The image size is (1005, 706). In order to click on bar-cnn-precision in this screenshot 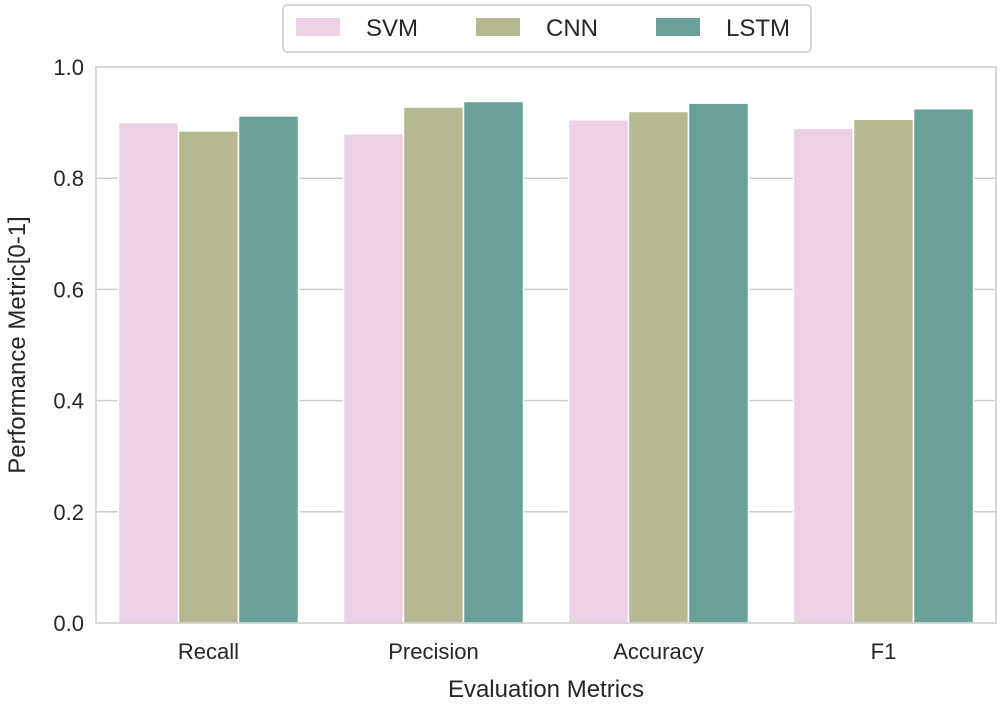, I will do `click(433, 365)`.